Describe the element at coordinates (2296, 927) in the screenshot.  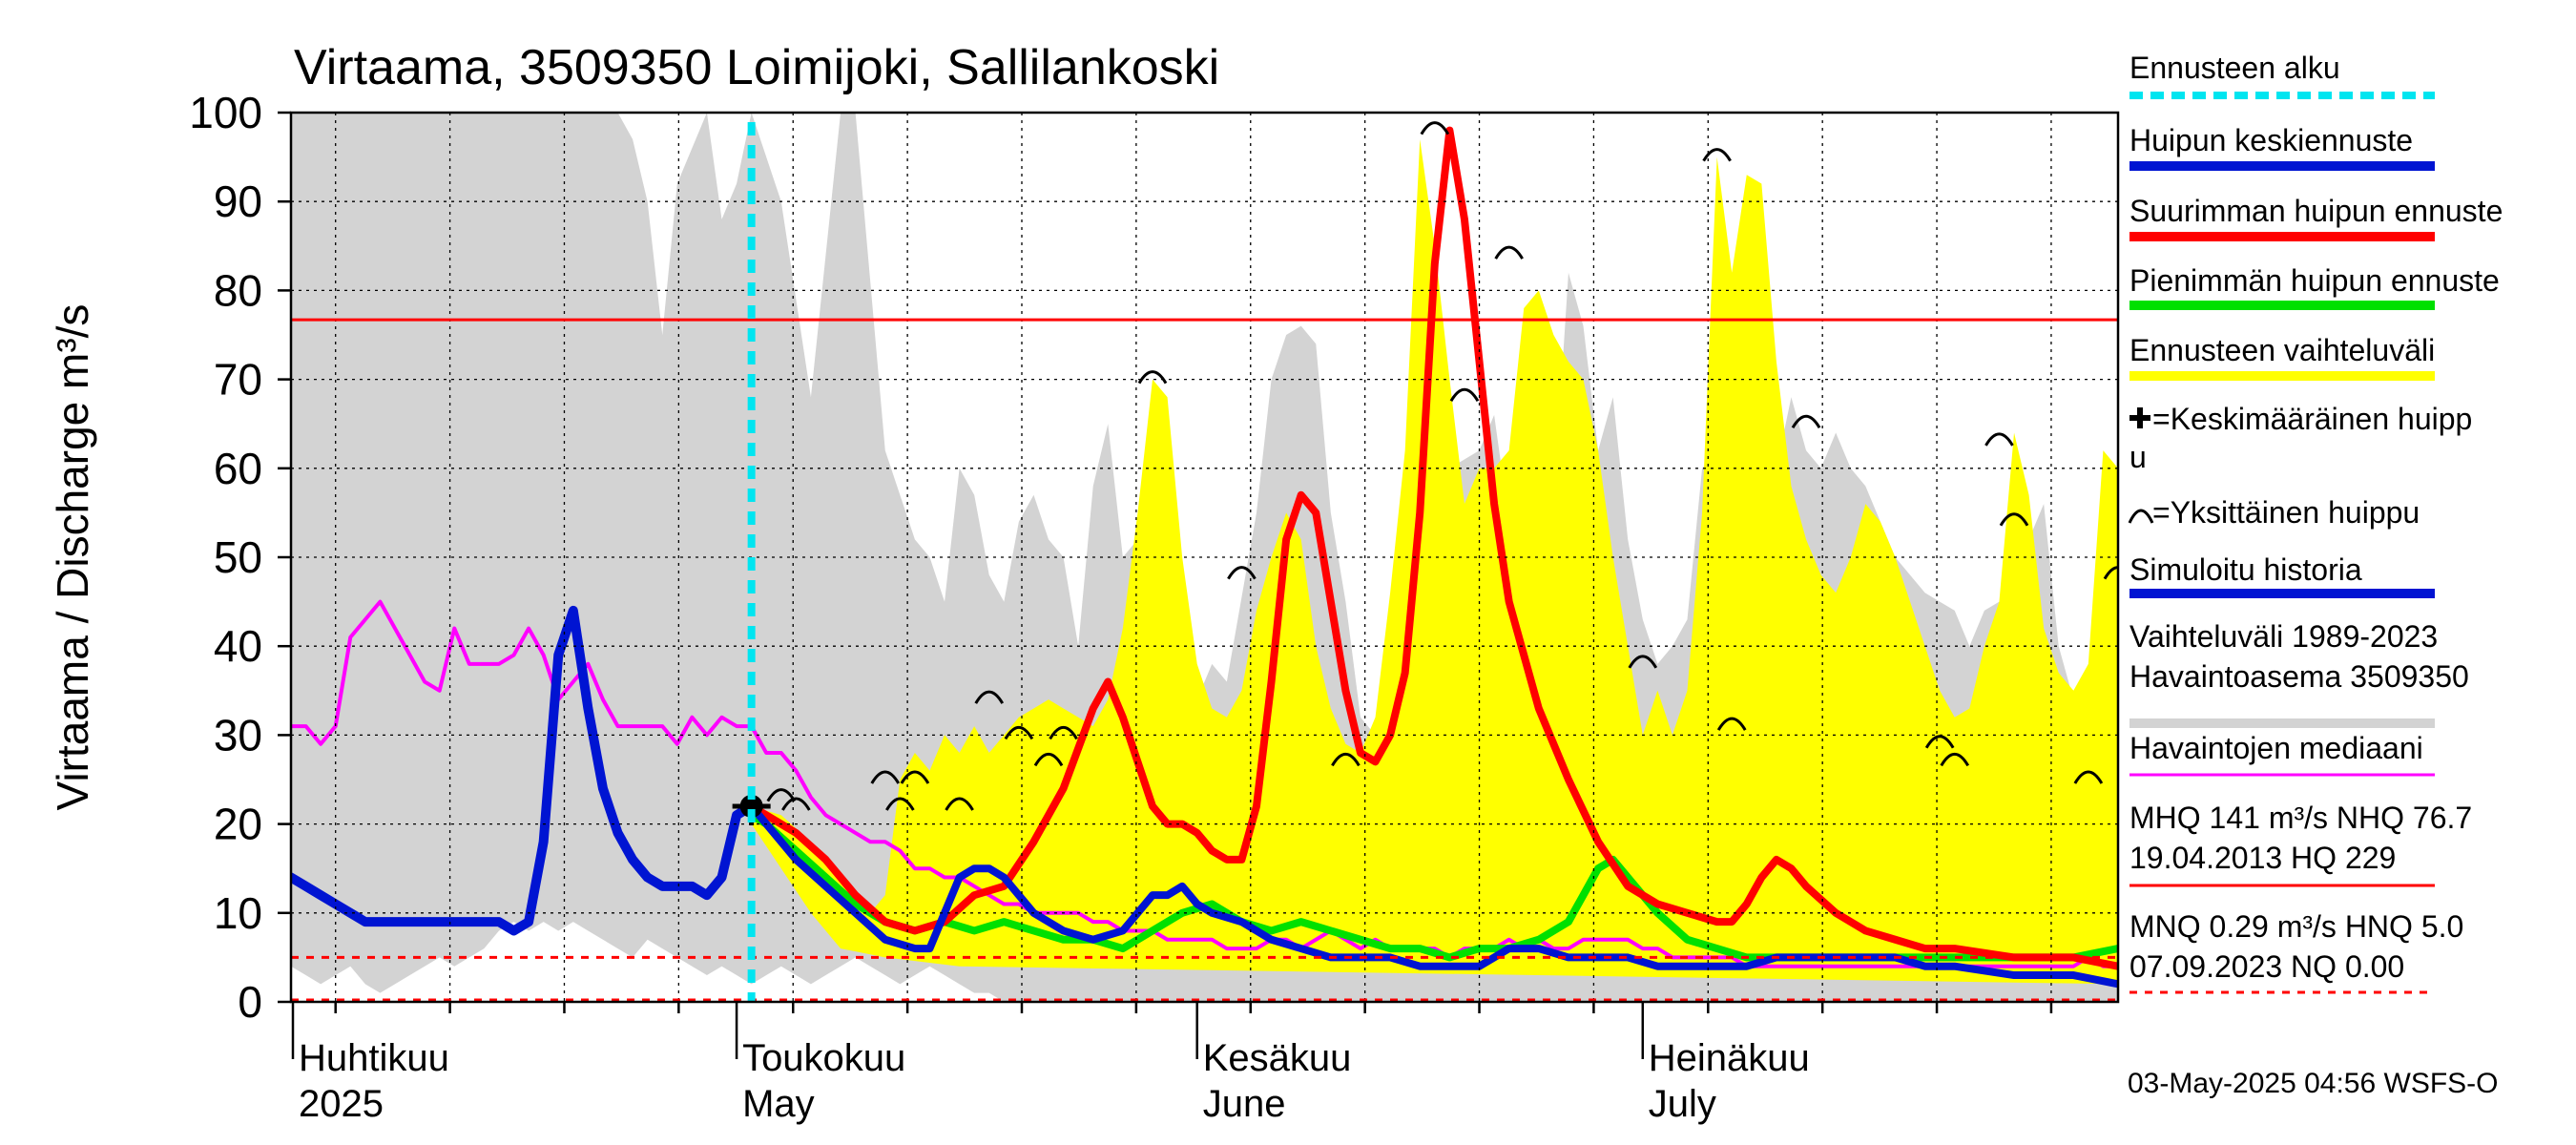
I see `legend-label: MNQ 0.29 m³/s HNQ 5.0` at that location.